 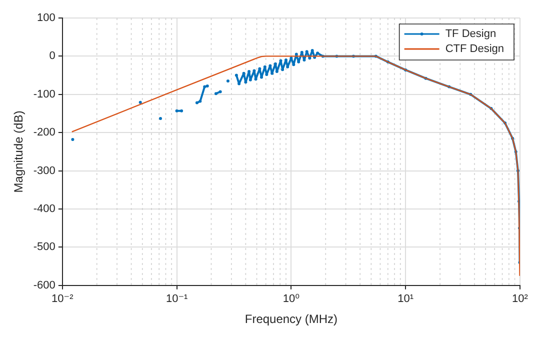 What do you see at coordinates (44, 285) in the screenshot?
I see `y-tick-label: -600` at bounding box center [44, 285].